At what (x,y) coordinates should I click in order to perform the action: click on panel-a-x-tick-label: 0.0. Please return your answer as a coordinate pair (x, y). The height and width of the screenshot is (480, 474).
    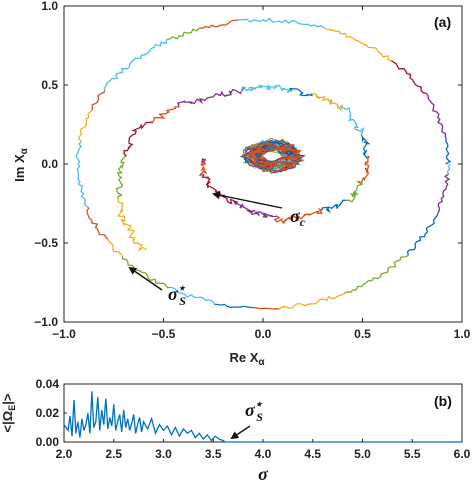
    Looking at the image, I should click on (263, 334).